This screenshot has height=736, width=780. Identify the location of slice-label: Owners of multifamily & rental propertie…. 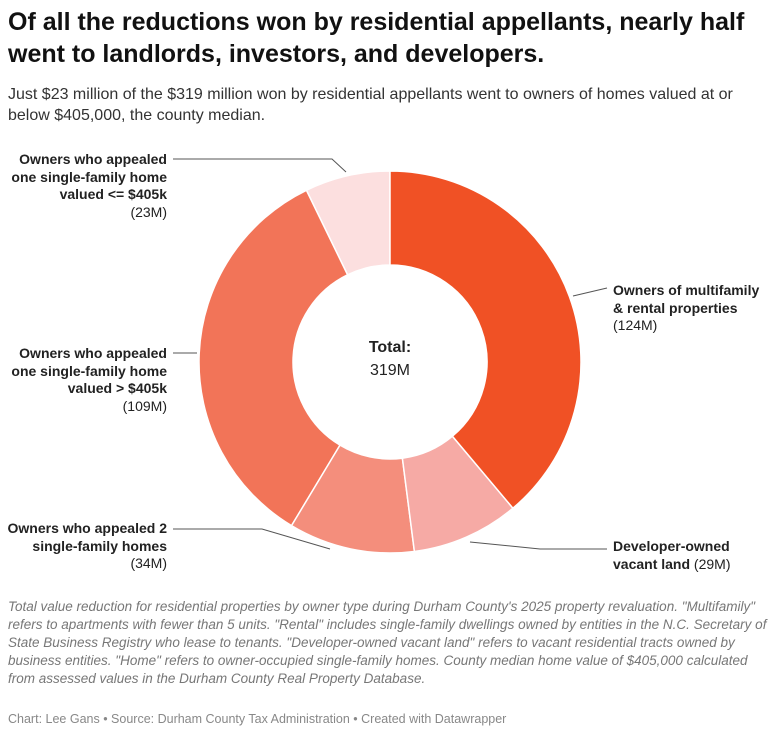
(693, 308).